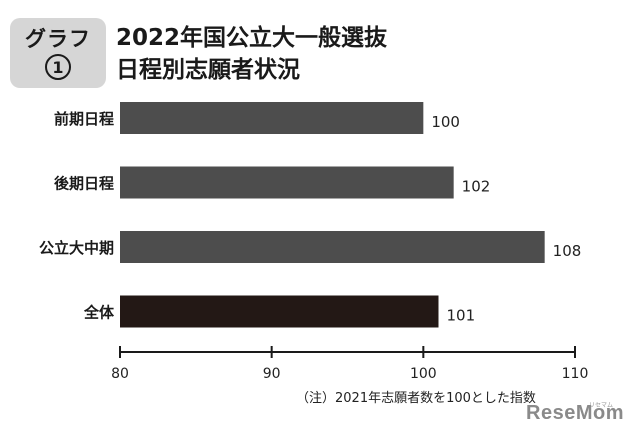 This screenshot has height=440, width=640. What do you see at coordinates (84, 119) in the screenshot?
I see `category-label: 前期日程` at bounding box center [84, 119].